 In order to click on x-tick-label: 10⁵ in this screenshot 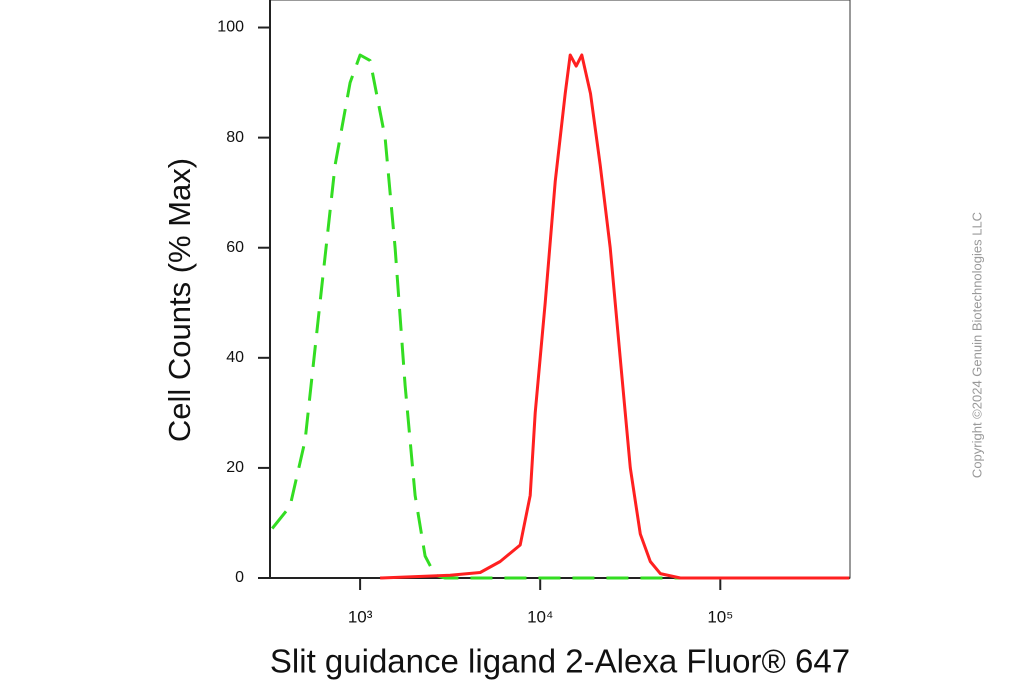, I will do `click(720, 616)`.